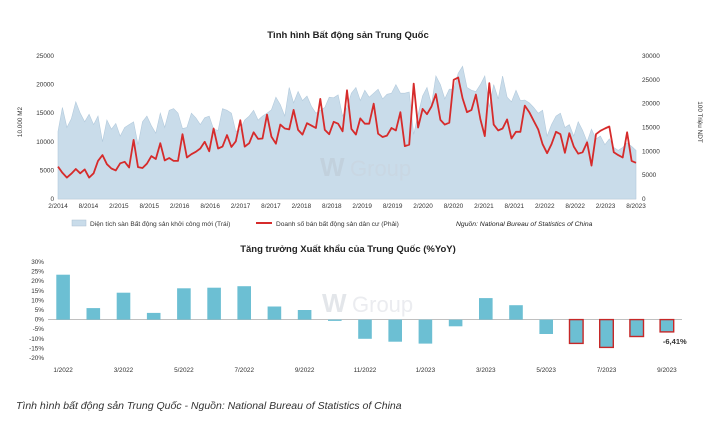 The height and width of the screenshot is (434, 720). I want to click on bottom-x-tick: 7/2023, so click(607, 370).